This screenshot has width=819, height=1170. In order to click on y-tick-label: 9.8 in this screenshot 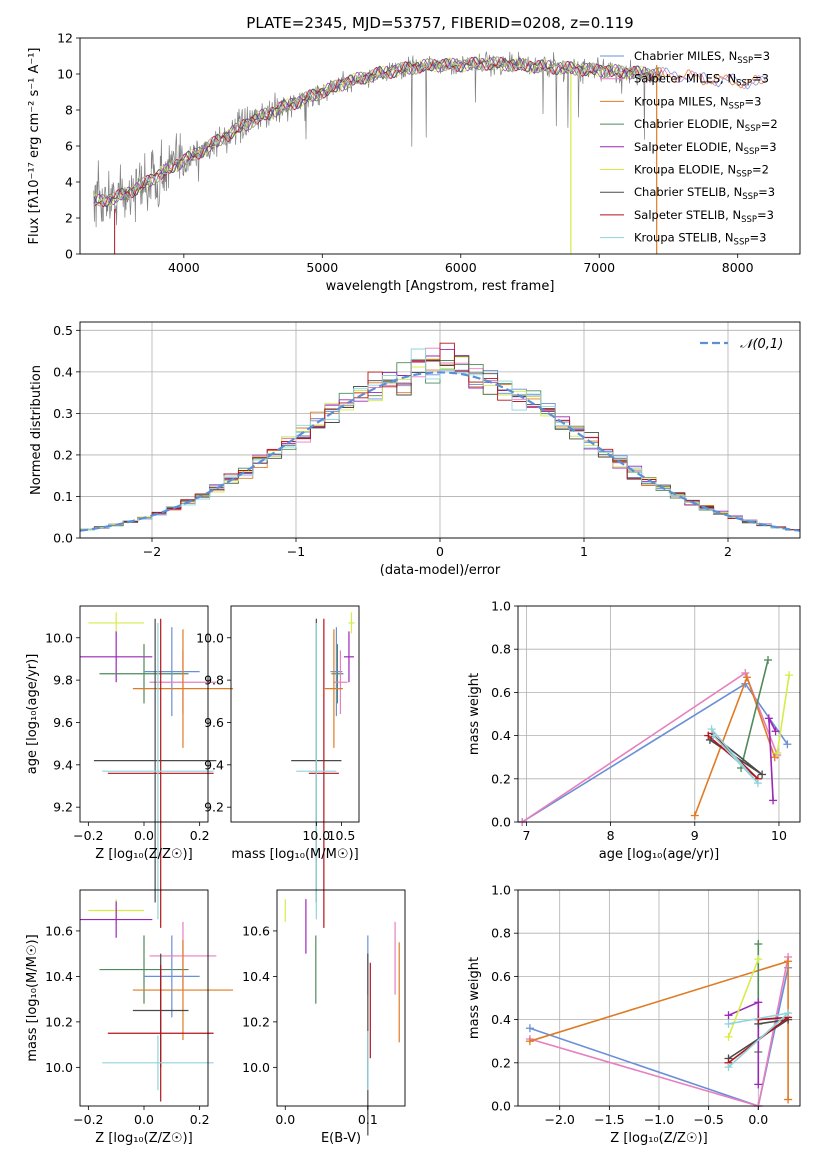, I will do `click(214, 680)`.